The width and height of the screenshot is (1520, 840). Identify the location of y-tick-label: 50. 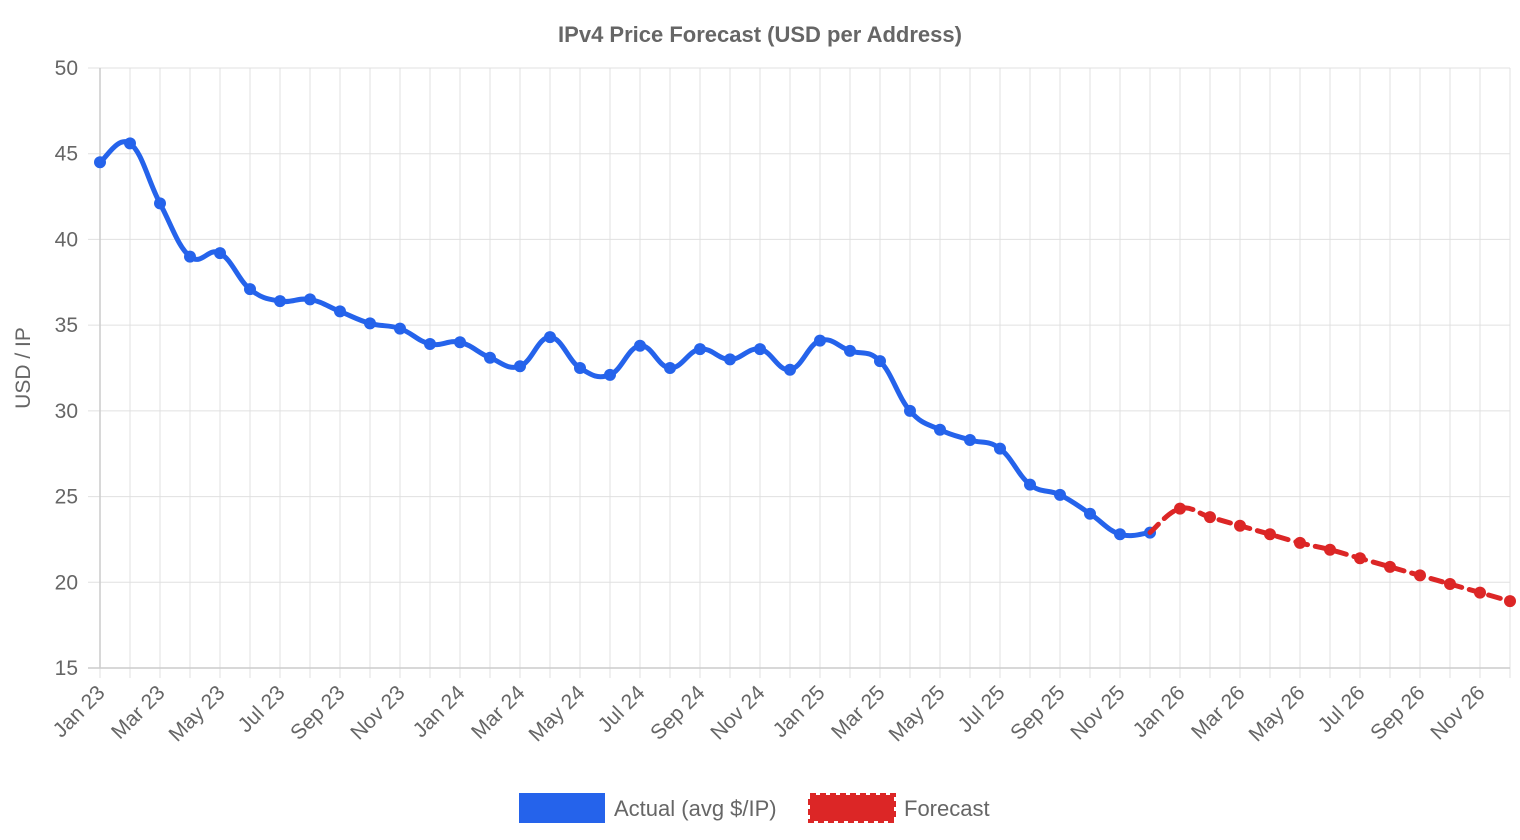
(66, 68).